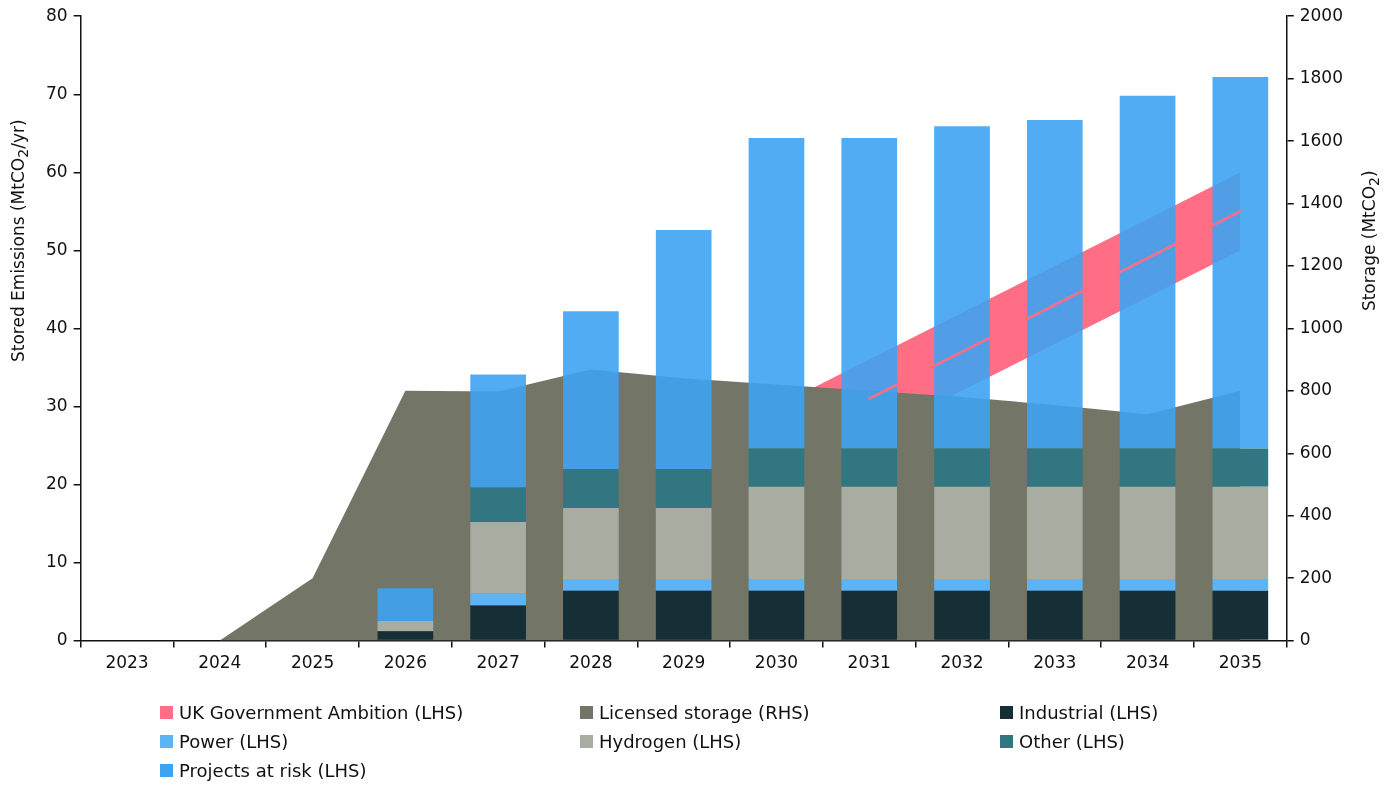 The height and width of the screenshot is (792, 1389). Describe the element at coordinates (56, 326) in the screenshot. I see `y-tick-label: 40` at that location.